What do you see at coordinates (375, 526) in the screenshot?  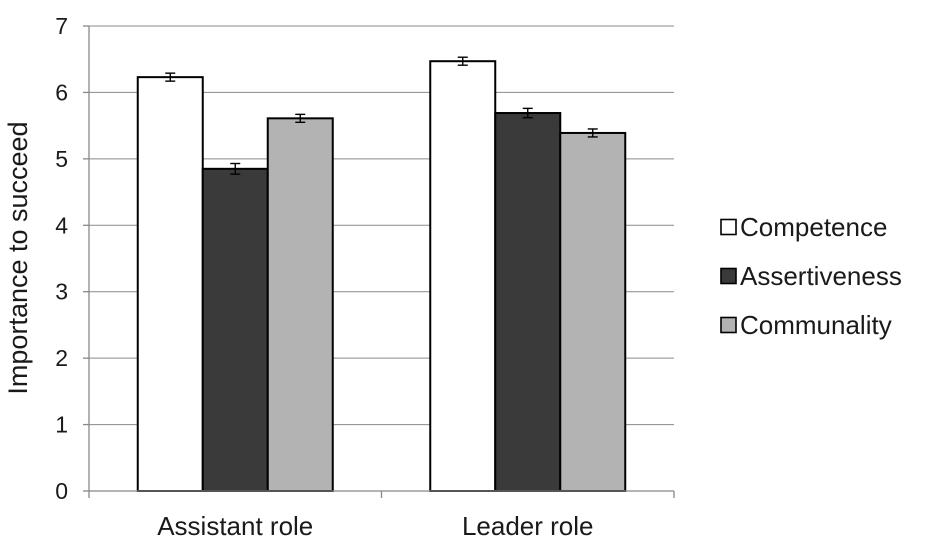 I see `category-labels: Assistant role Leader role` at bounding box center [375, 526].